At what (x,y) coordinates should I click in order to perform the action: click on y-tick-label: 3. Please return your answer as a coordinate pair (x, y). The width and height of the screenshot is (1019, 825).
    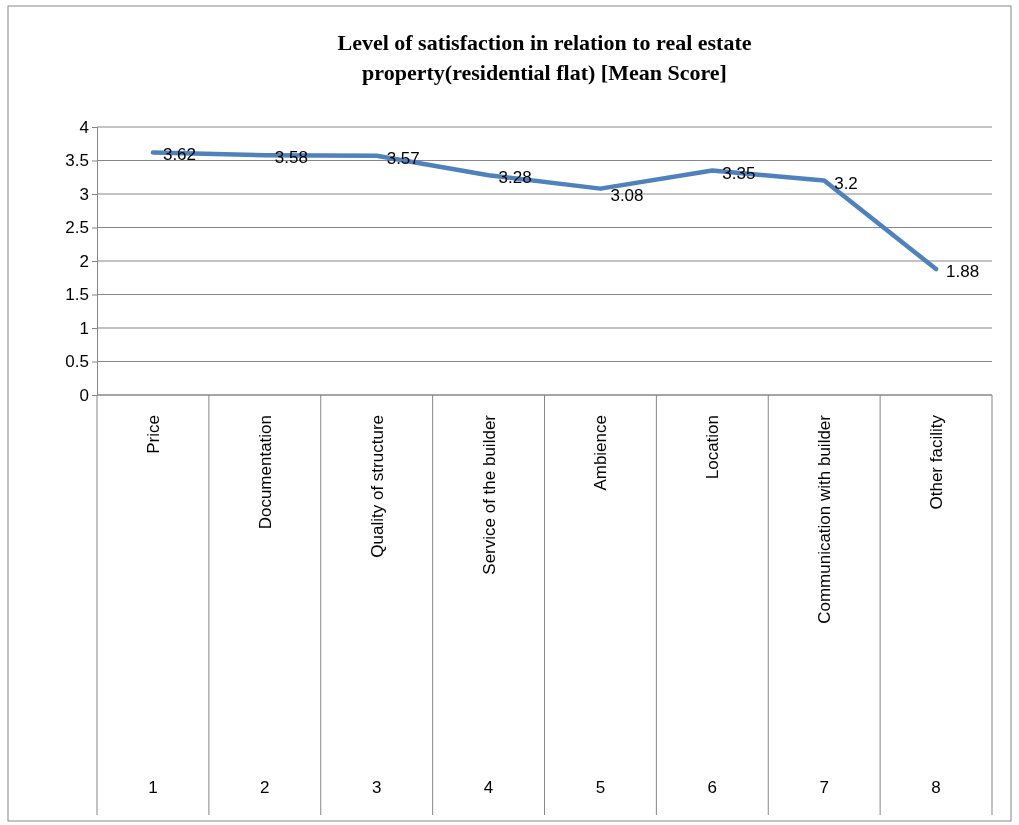
    Looking at the image, I should click on (84, 194).